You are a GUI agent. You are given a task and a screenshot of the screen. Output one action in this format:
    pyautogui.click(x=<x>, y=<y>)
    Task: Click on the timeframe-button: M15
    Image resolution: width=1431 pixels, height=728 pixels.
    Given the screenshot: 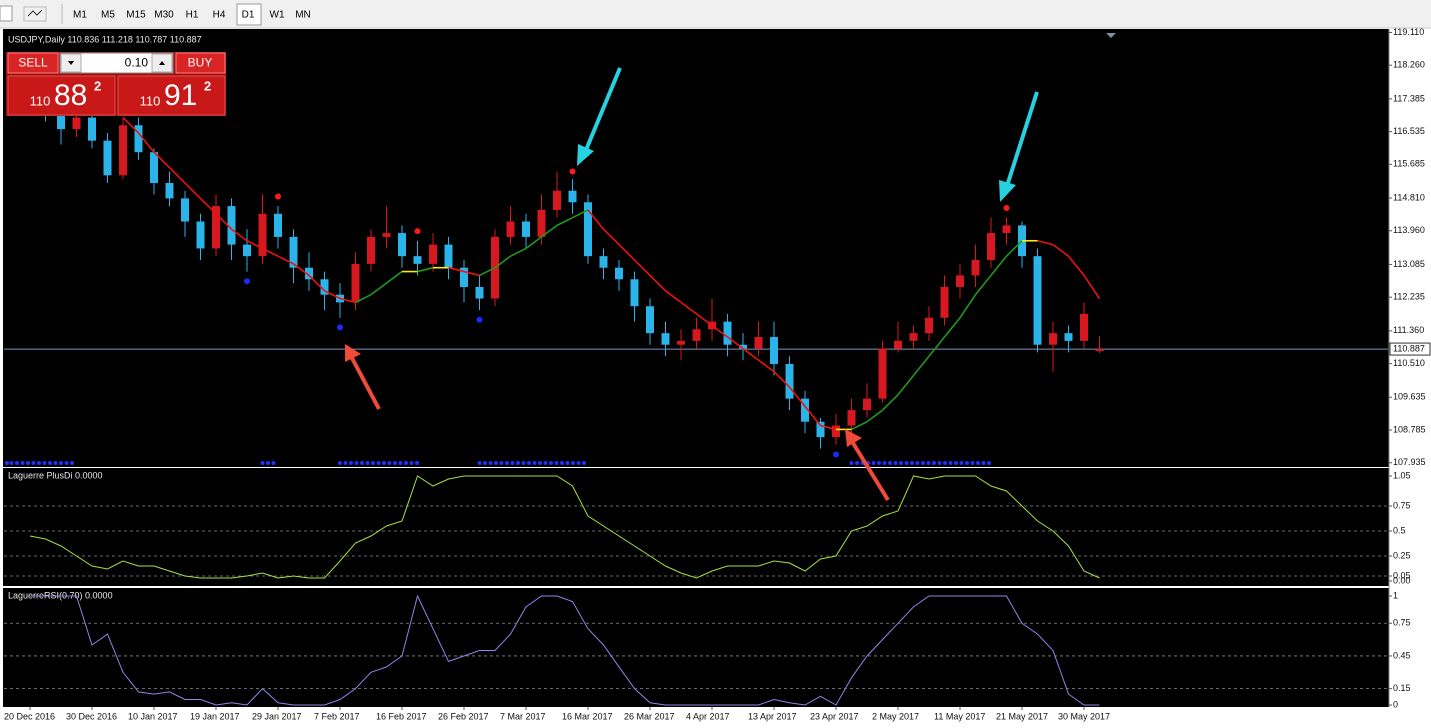 What is the action you would take?
    pyautogui.click(x=136, y=15)
    